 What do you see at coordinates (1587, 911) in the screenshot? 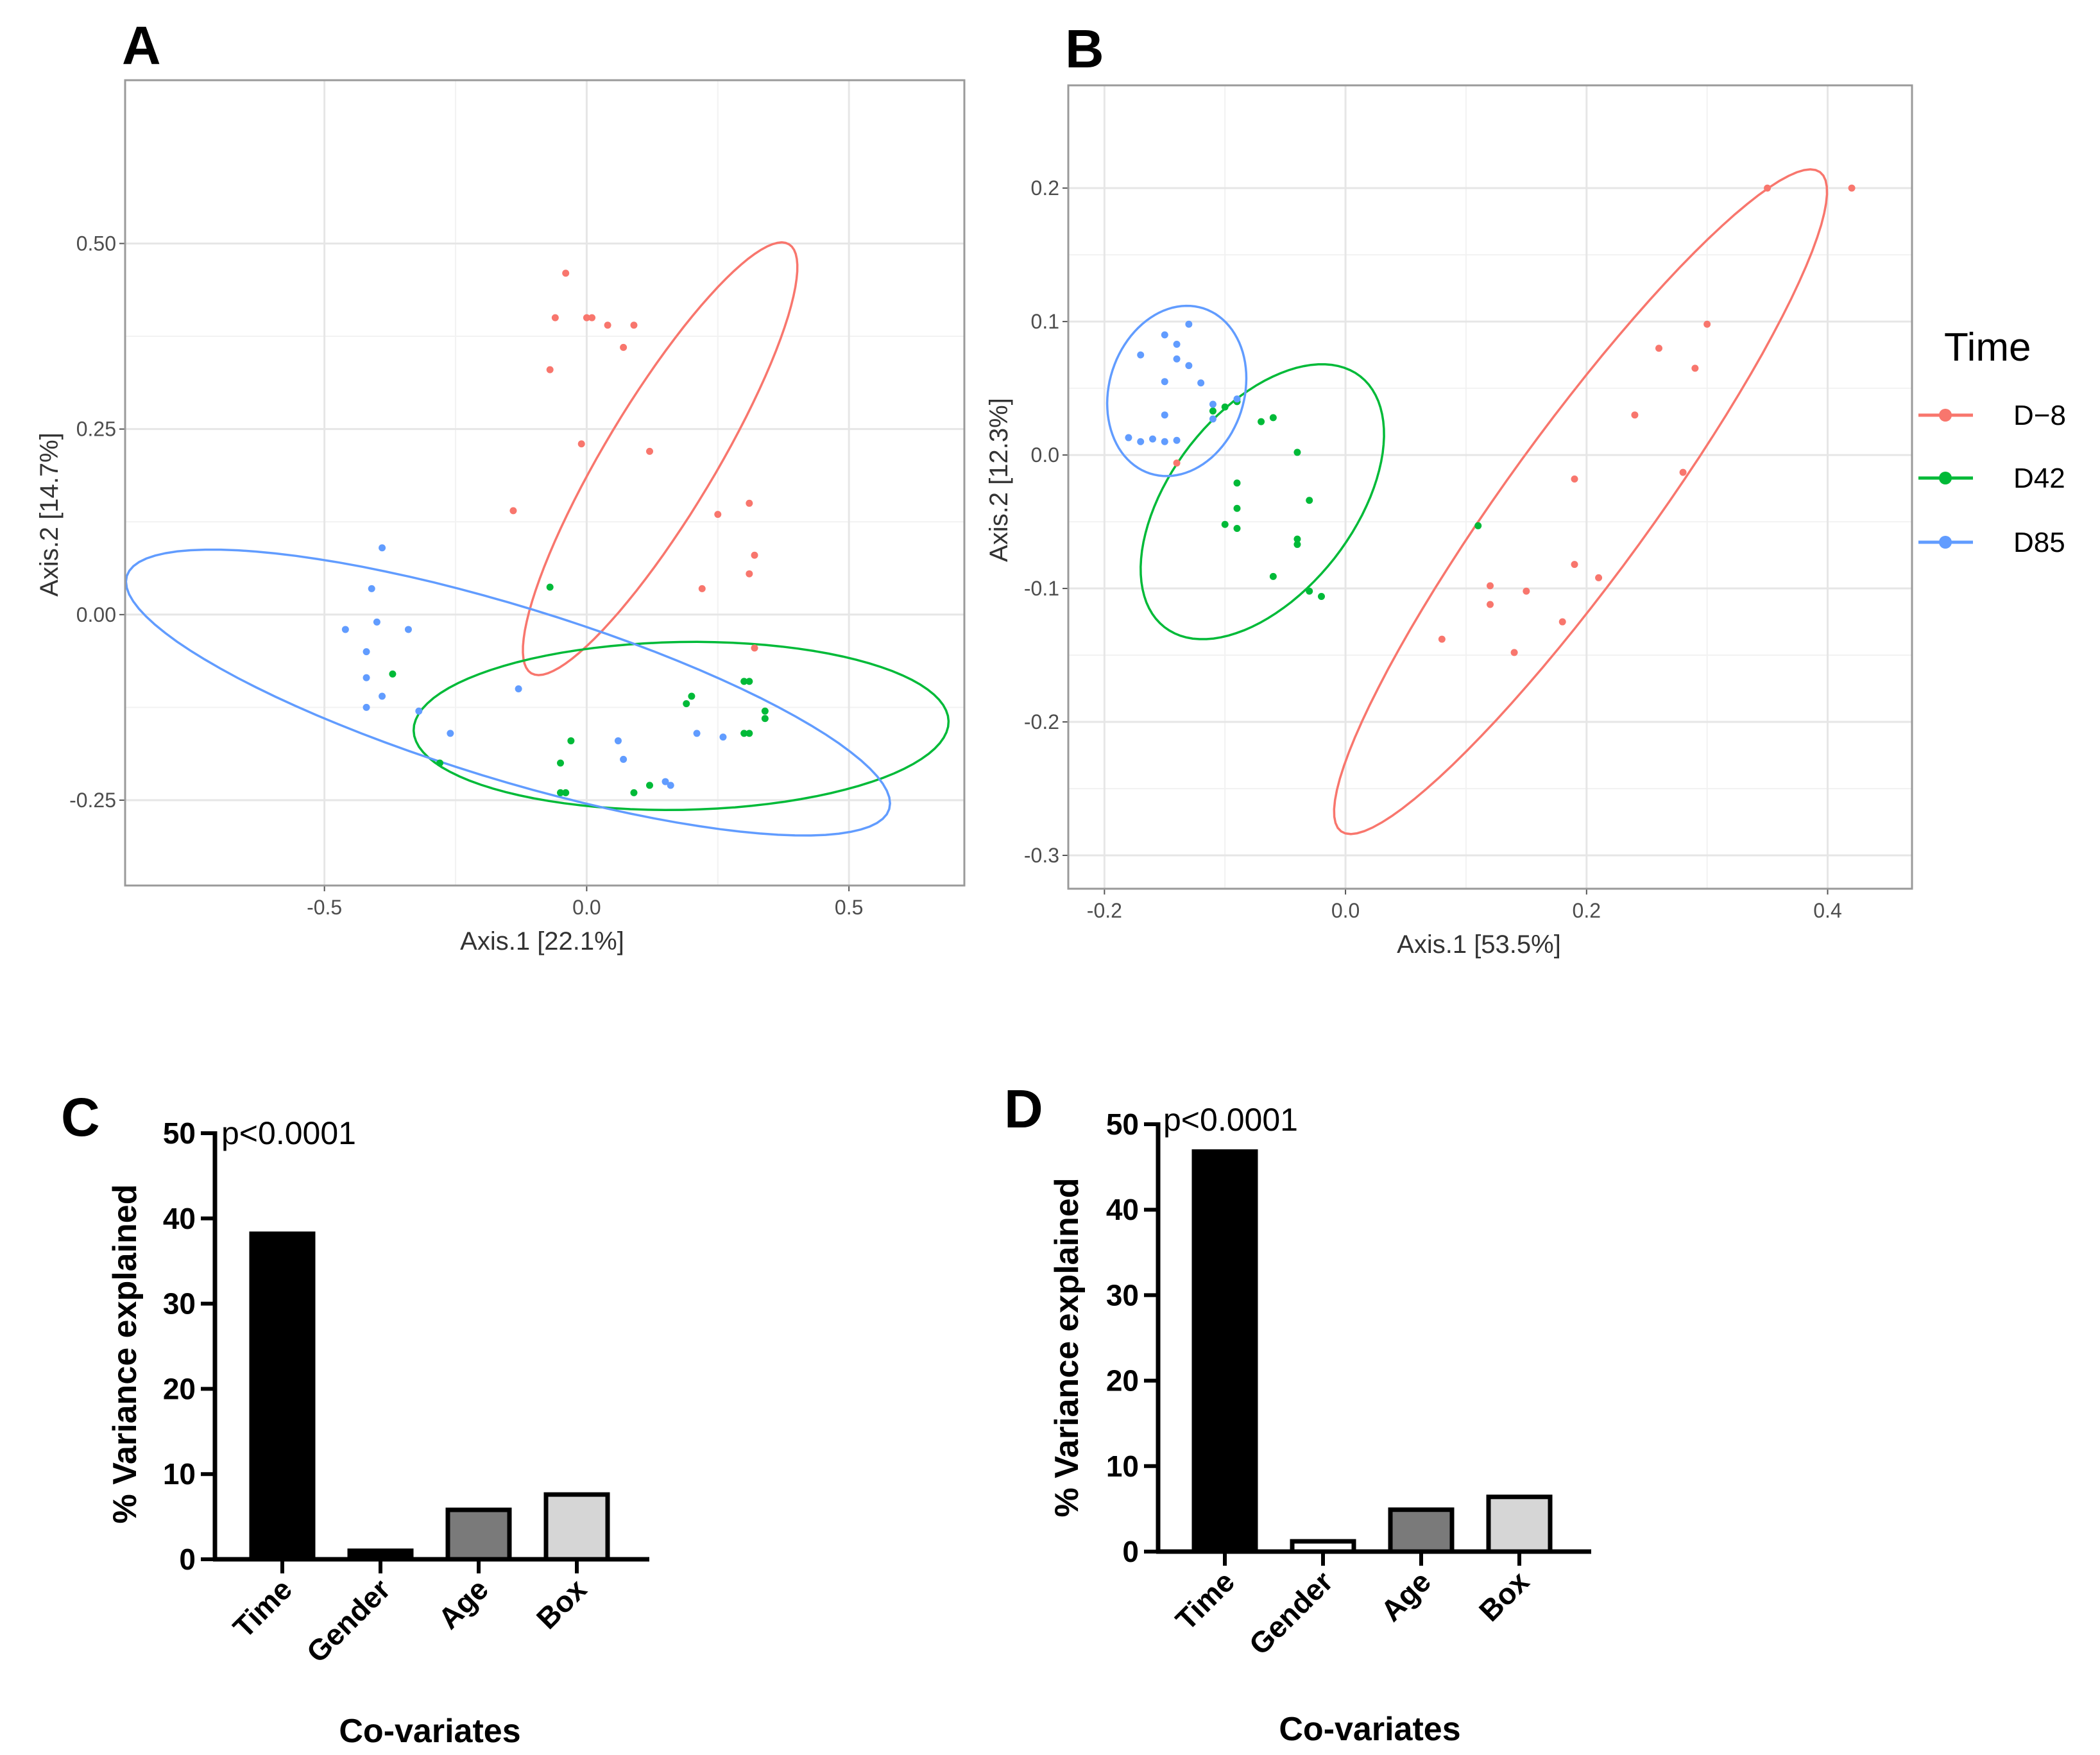
I see `x-tick-label: 0.2` at bounding box center [1587, 911].